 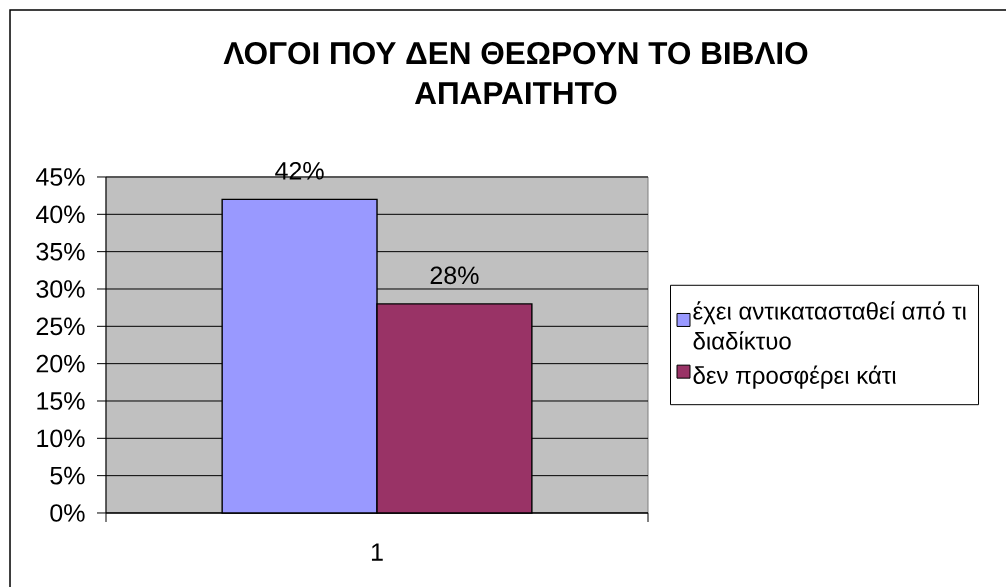 I want to click on y-tick-label: 45%, so click(x=60, y=177).